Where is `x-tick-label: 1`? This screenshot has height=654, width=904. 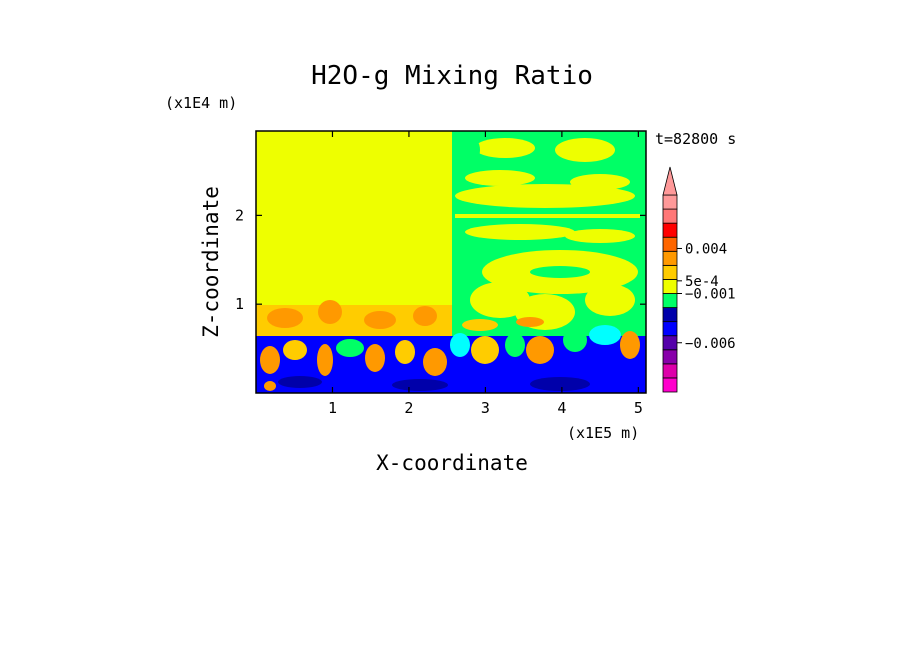
x-tick-label: 1 is located at coordinates (332, 408).